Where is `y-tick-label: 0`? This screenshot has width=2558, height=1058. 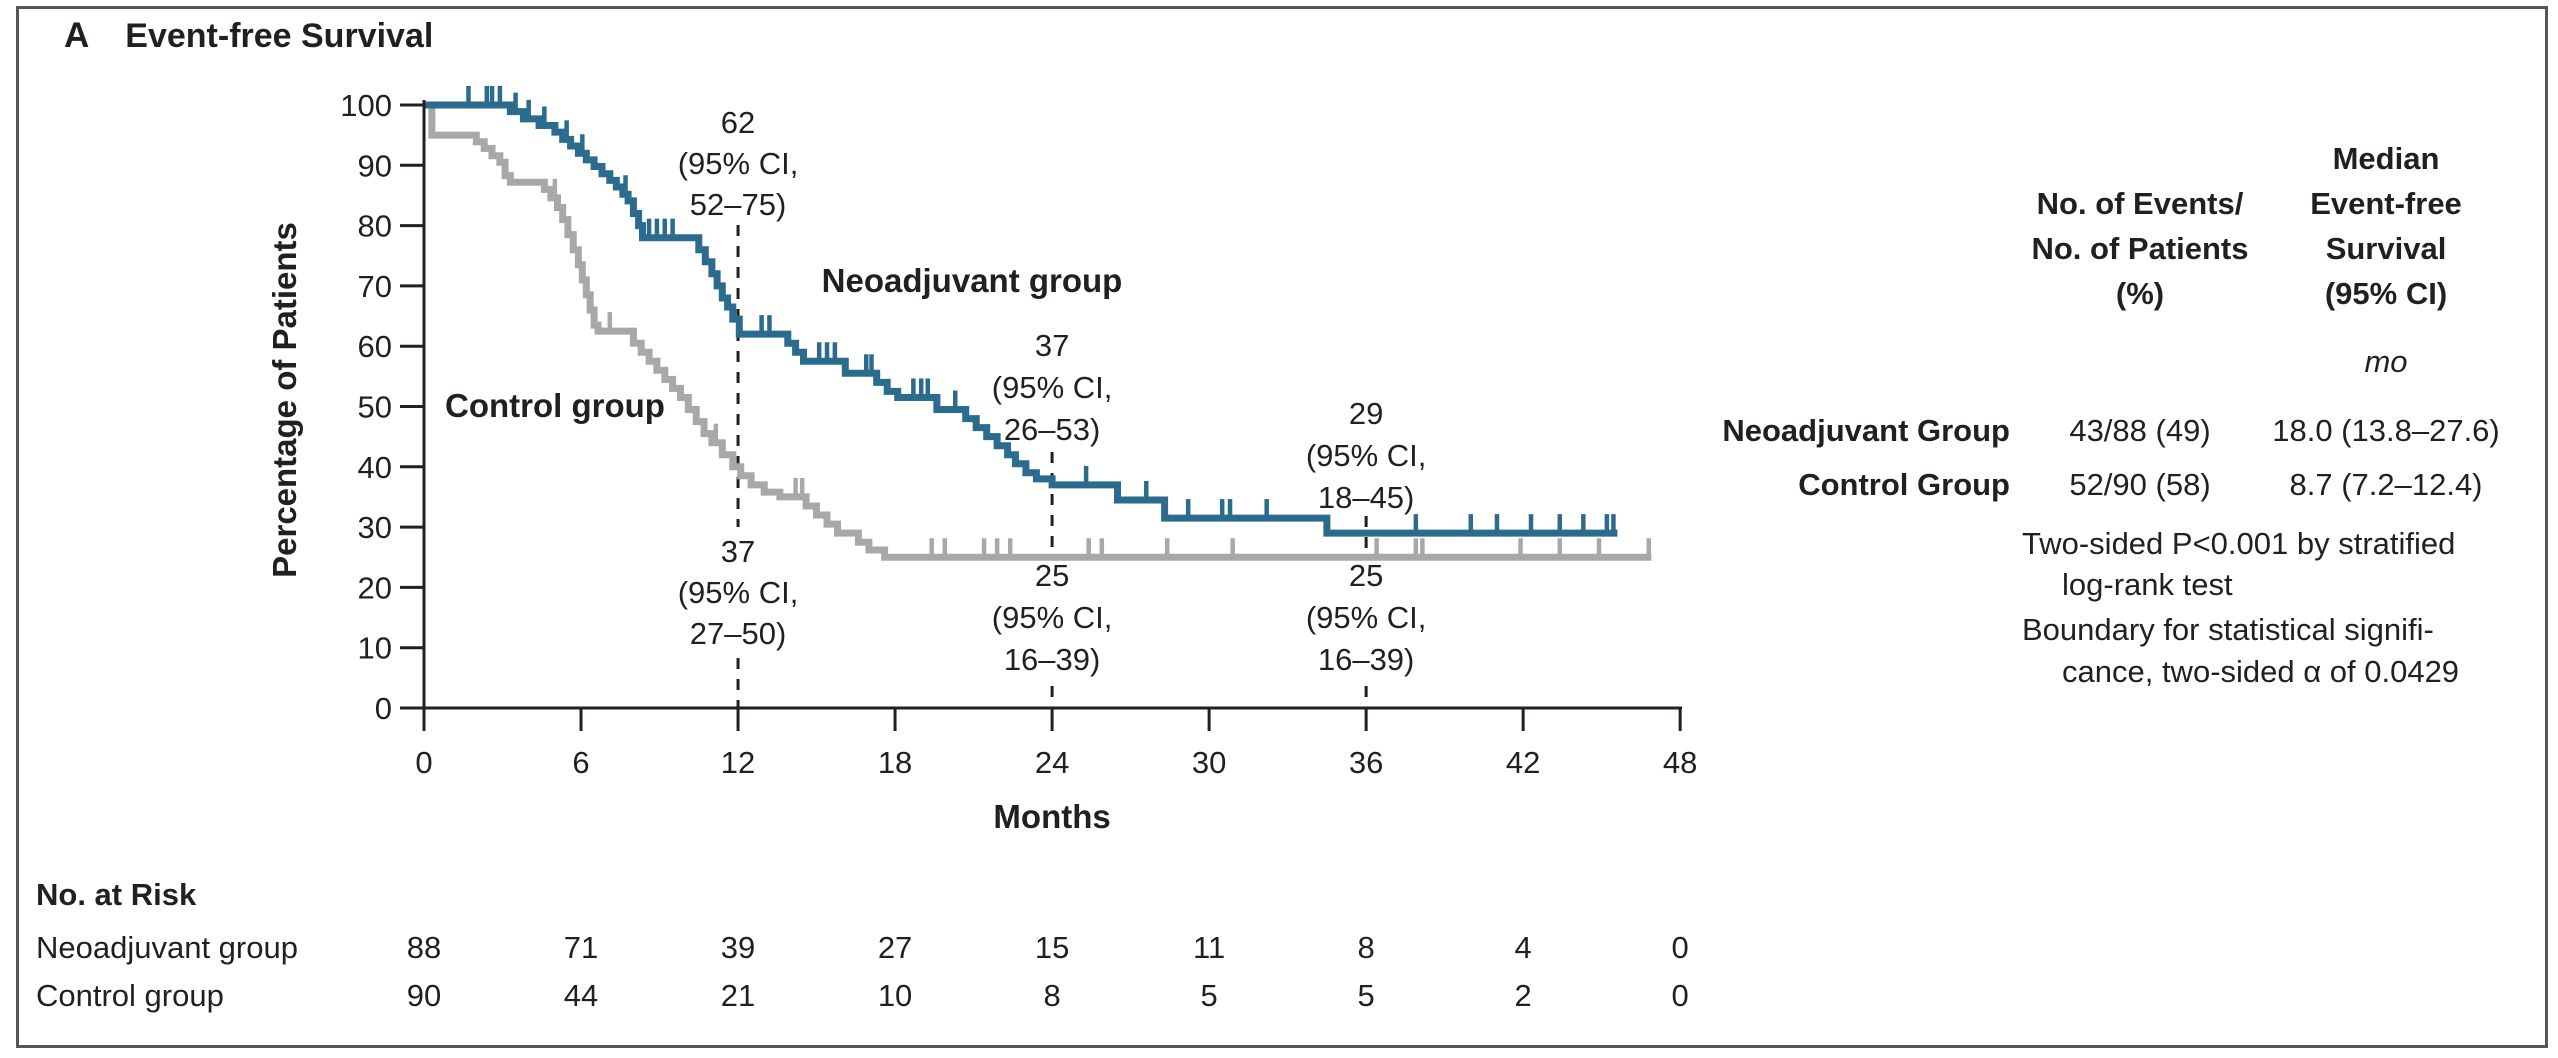 y-tick-label: 0 is located at coordinates (383, 708).